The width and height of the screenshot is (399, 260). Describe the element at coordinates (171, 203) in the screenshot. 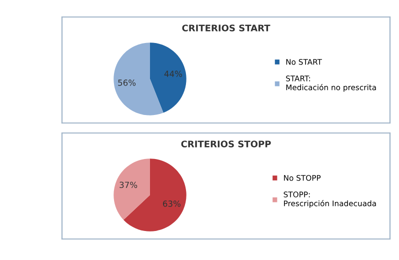

I see `data-label: 63%` at that location.